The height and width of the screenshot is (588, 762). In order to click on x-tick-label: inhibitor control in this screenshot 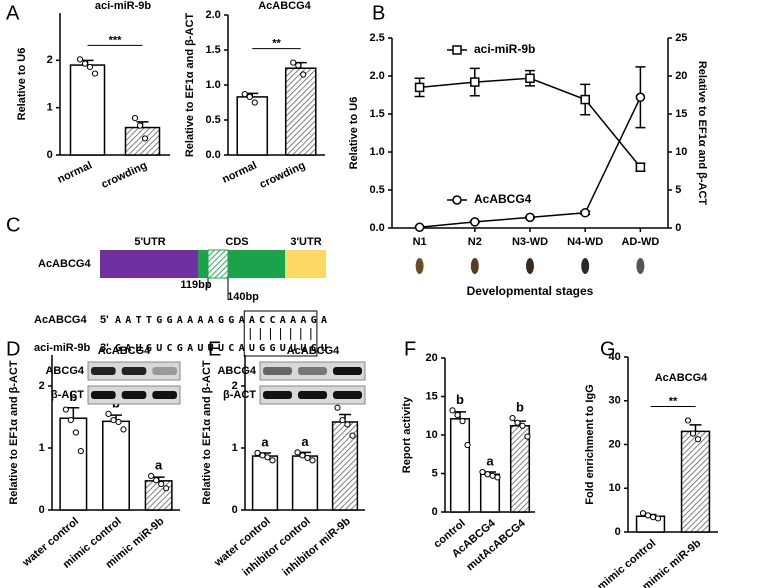, I will do `click(276, 546)`.